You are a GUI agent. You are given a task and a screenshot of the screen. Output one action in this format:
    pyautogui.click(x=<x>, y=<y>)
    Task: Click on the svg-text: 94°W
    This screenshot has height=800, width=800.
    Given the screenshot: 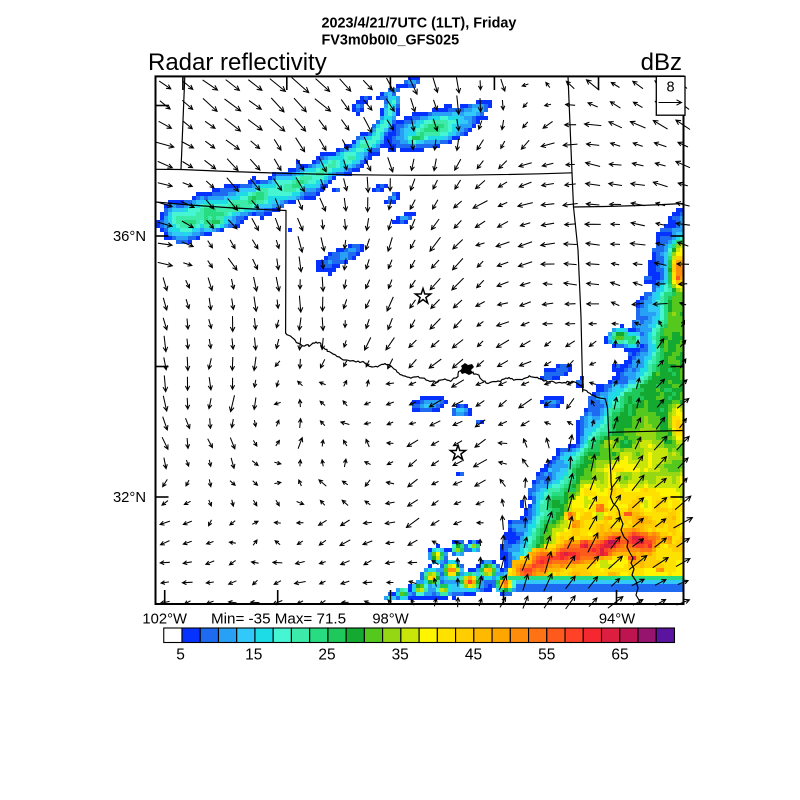 What is the action you would take?
    pyautogui.click(x=617, y=620)
    